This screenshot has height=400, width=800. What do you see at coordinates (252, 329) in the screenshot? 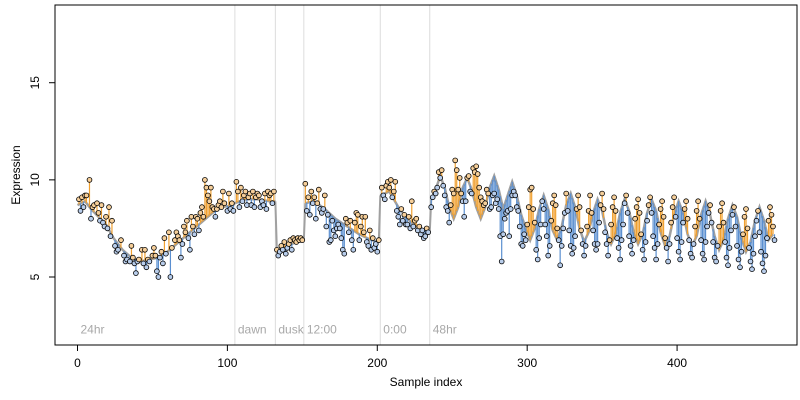
I see `phase-label-0: dawn` at bounding box center [252, 329].